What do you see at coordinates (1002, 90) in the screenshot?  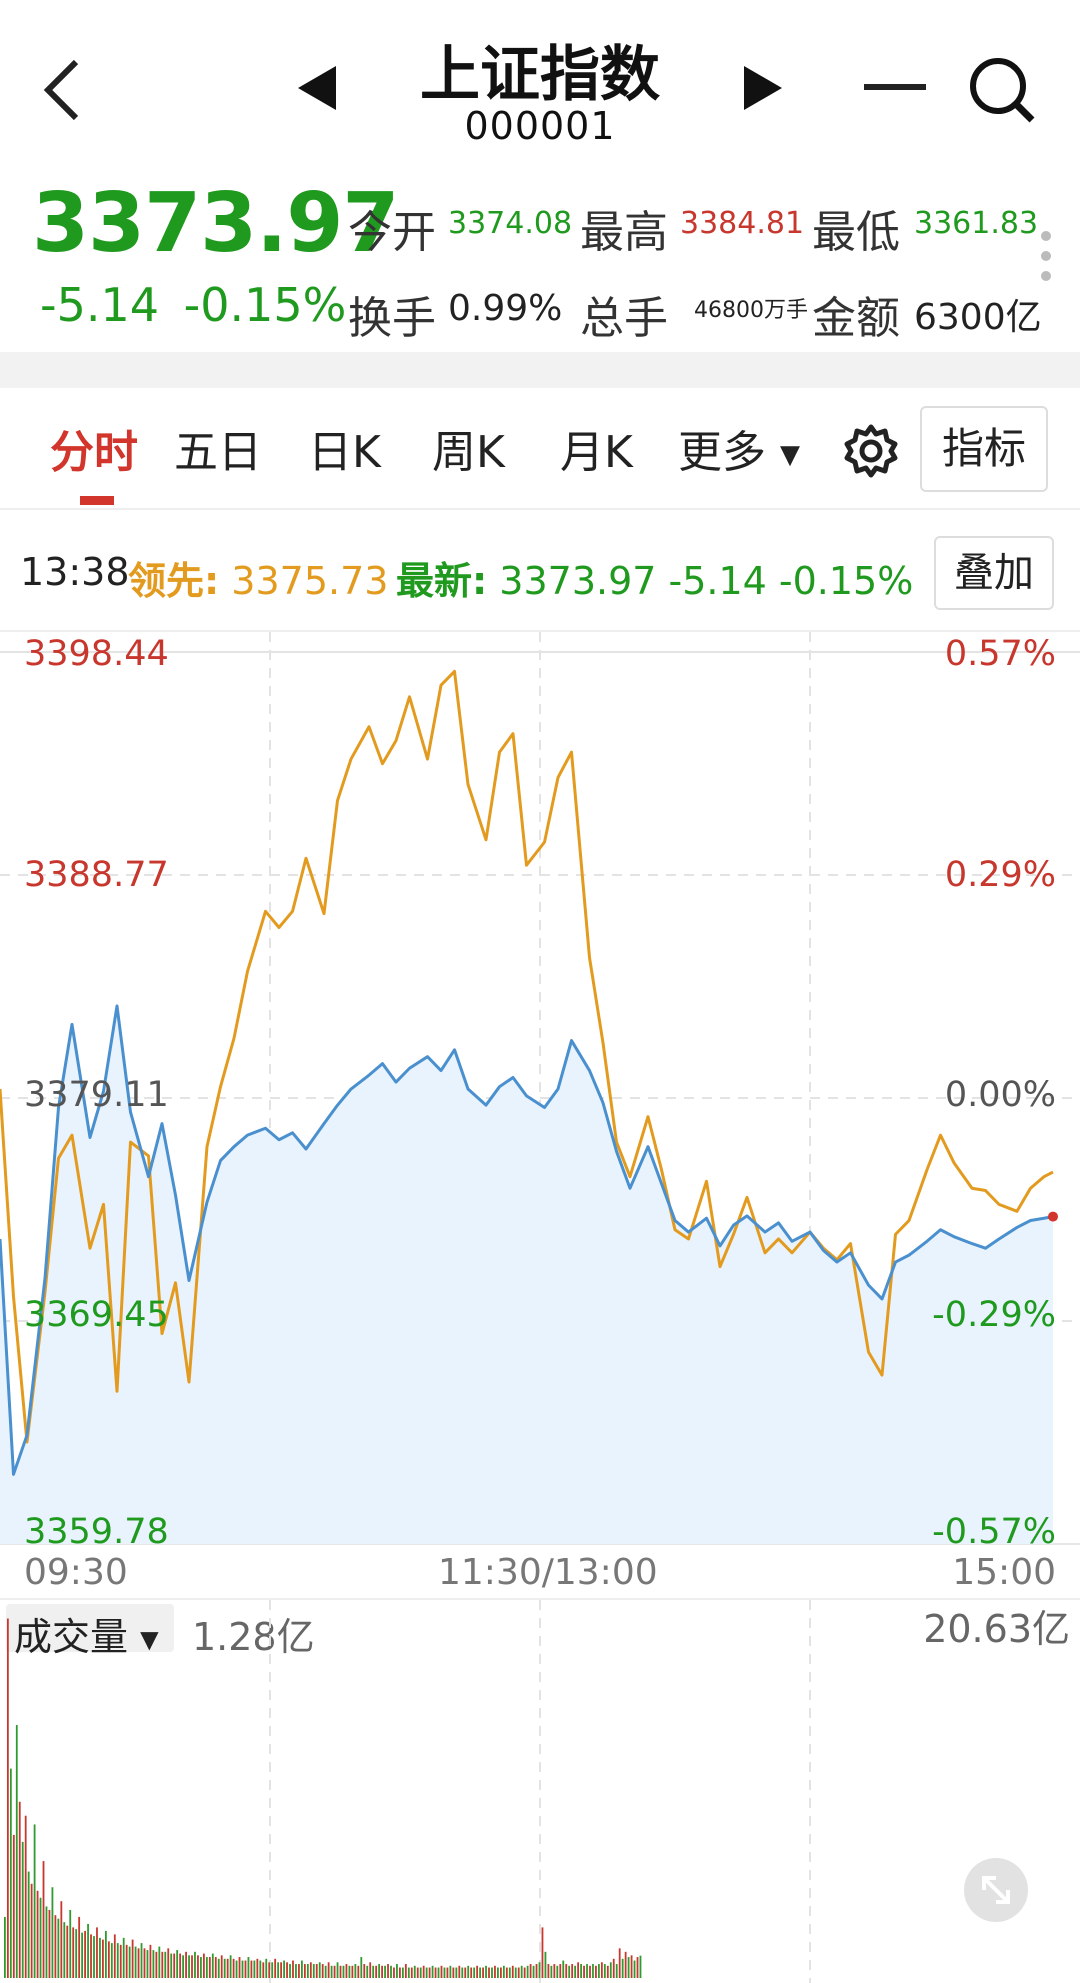 I see `search-icon` at bounding box center [1002, 90].